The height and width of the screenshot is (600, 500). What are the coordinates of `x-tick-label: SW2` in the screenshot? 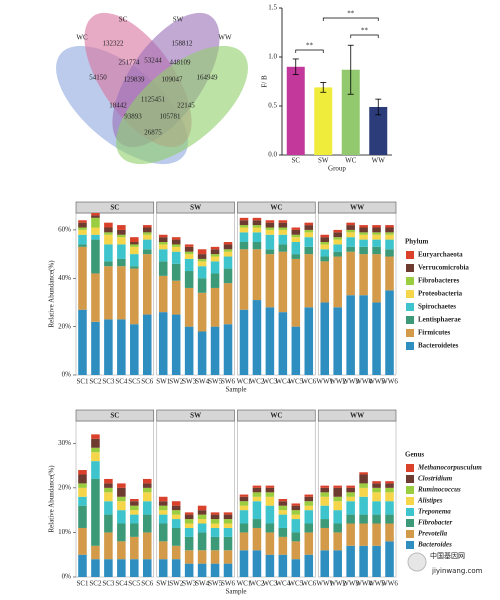 It's located at (176, 584).